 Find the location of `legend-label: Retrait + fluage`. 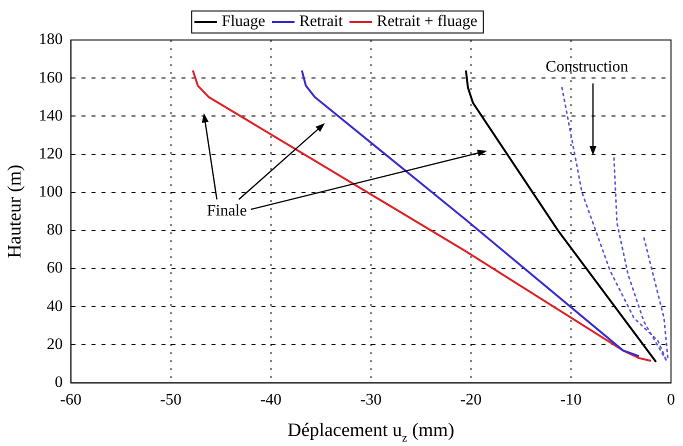

legend-label: Retrait + fluage is located at coordinates (427, 21).